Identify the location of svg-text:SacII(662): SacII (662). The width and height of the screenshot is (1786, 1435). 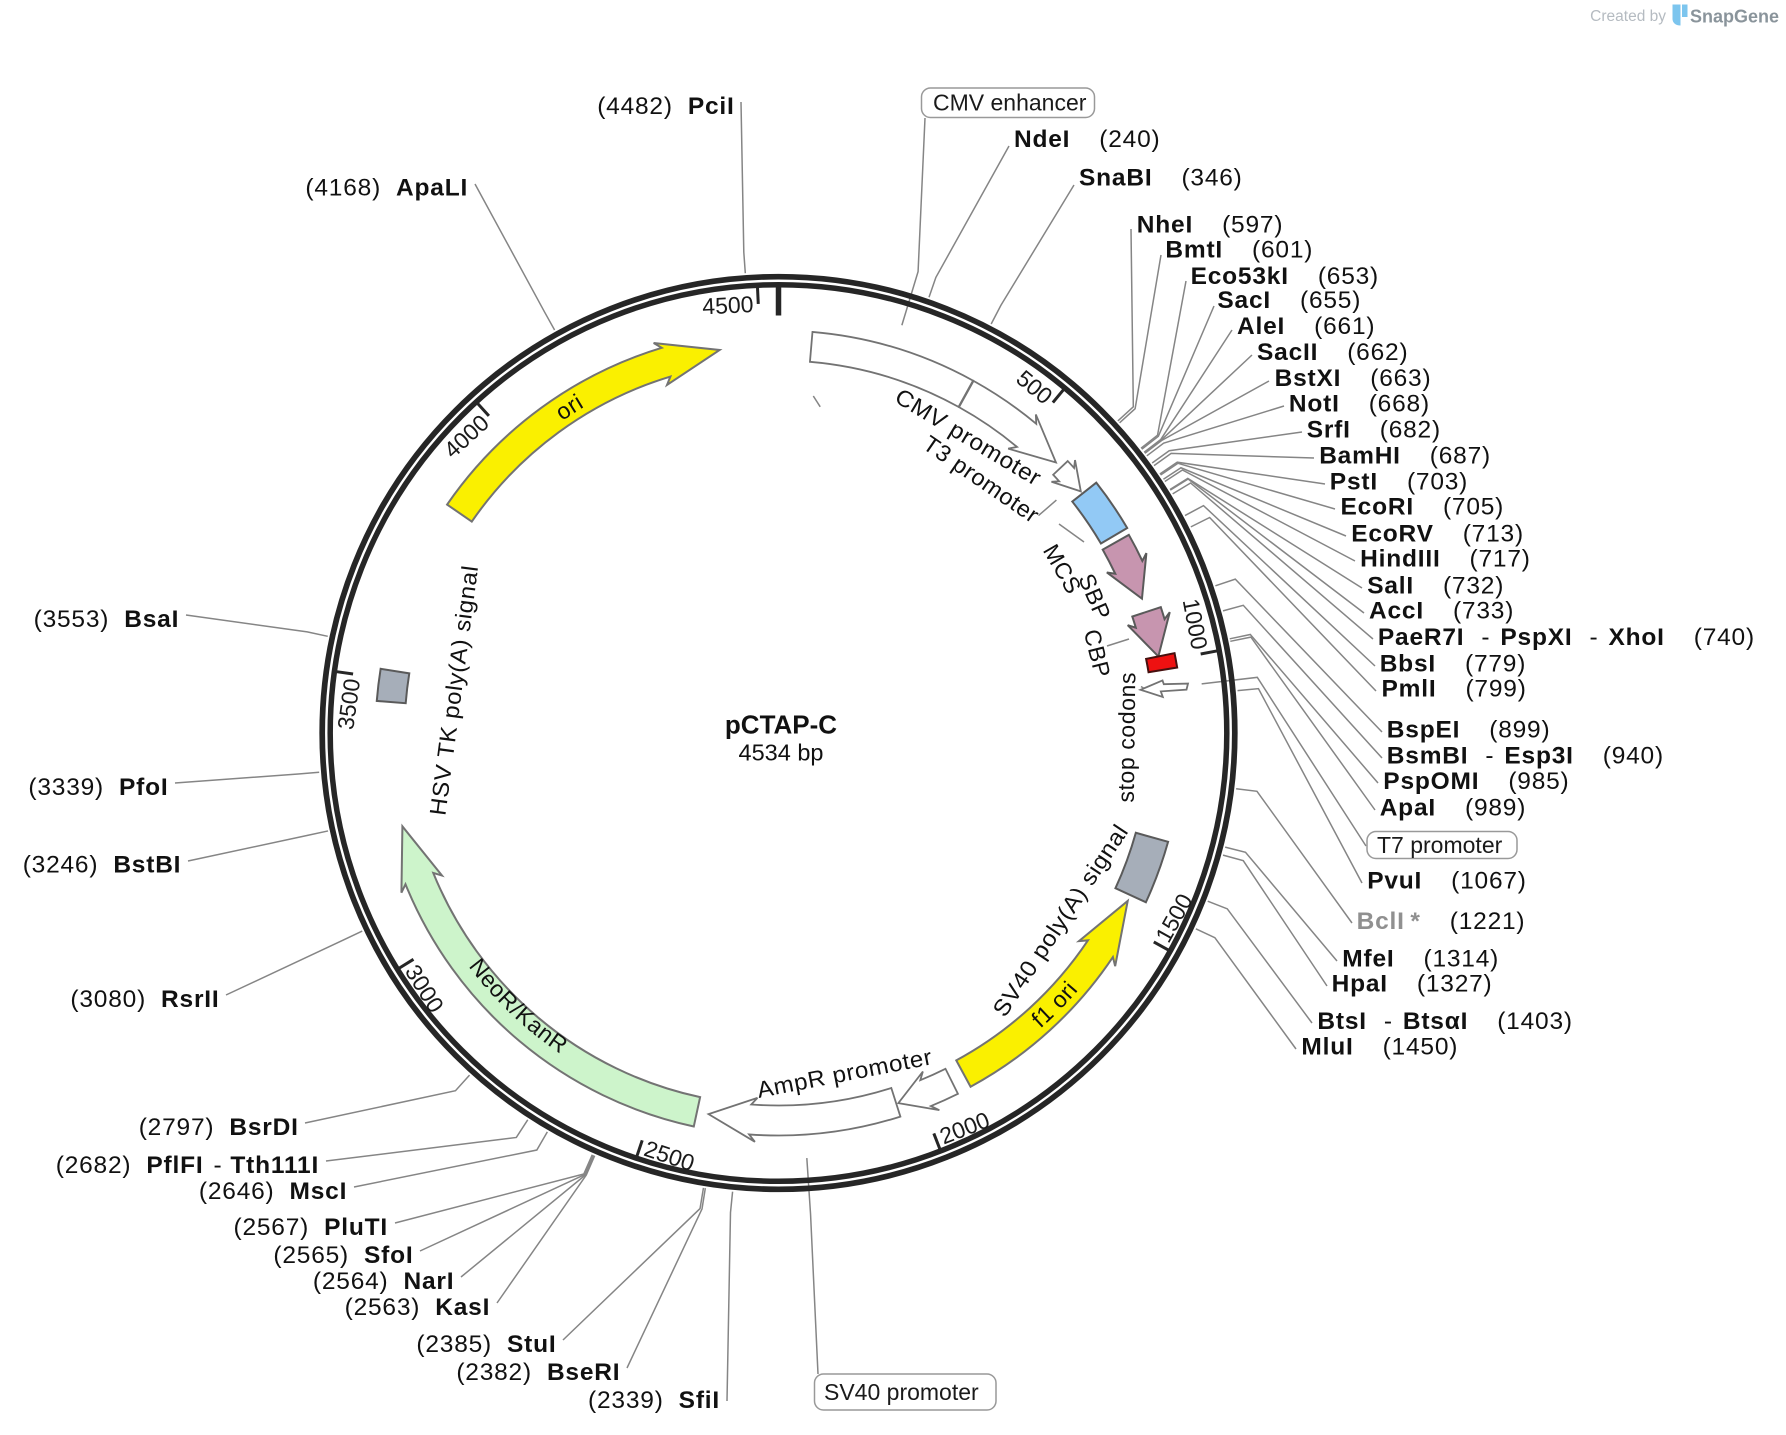
(1332, 352).